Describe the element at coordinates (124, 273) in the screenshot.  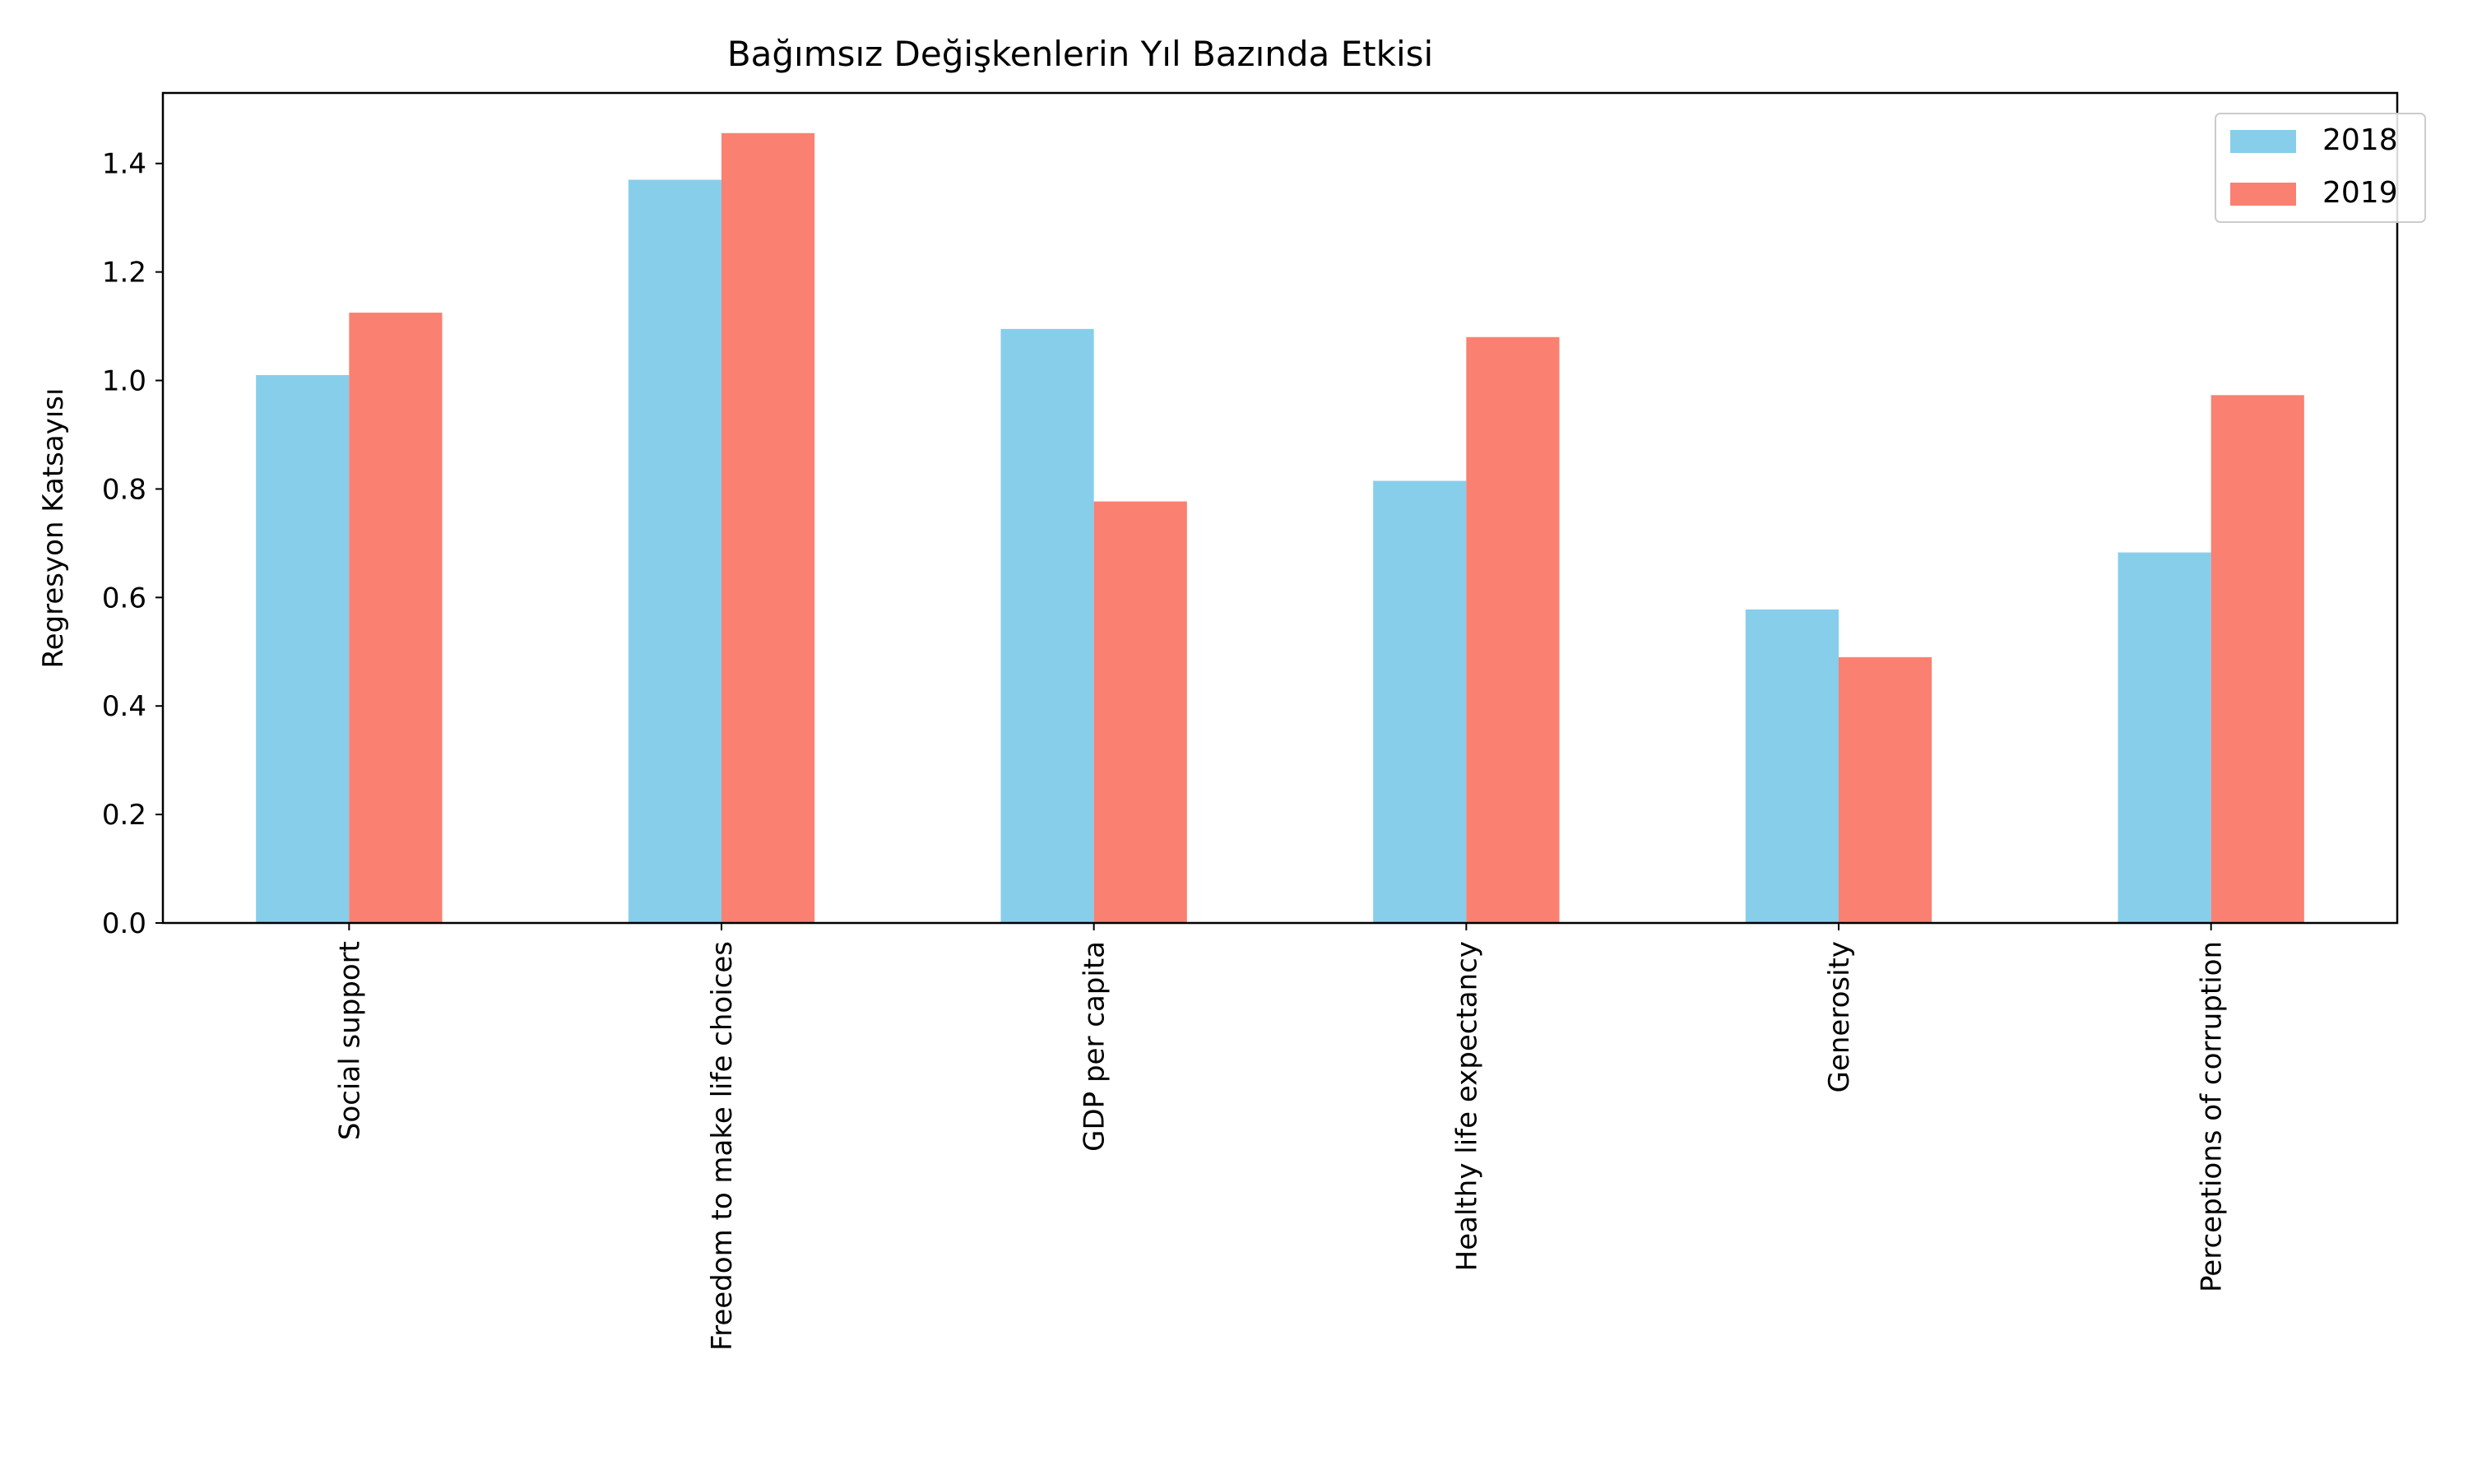
I see `y-tick-label: 1.2` at that location.